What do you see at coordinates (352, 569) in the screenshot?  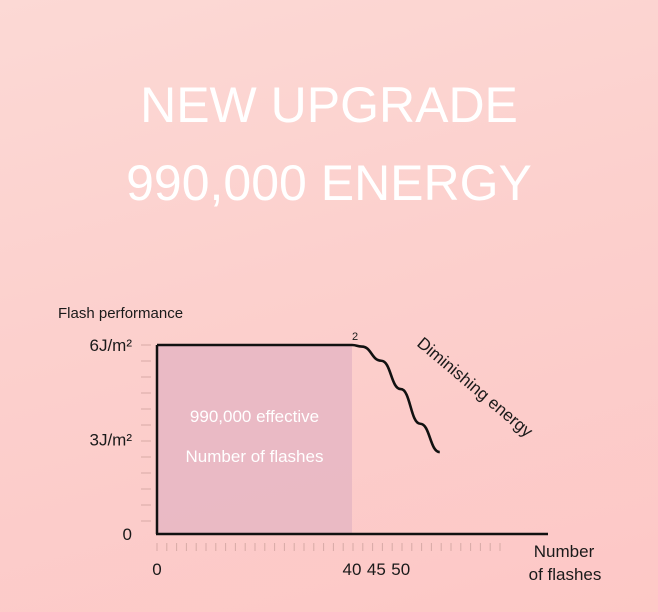 I see `x-tick-label: 40` at bounding box center [352, 569].